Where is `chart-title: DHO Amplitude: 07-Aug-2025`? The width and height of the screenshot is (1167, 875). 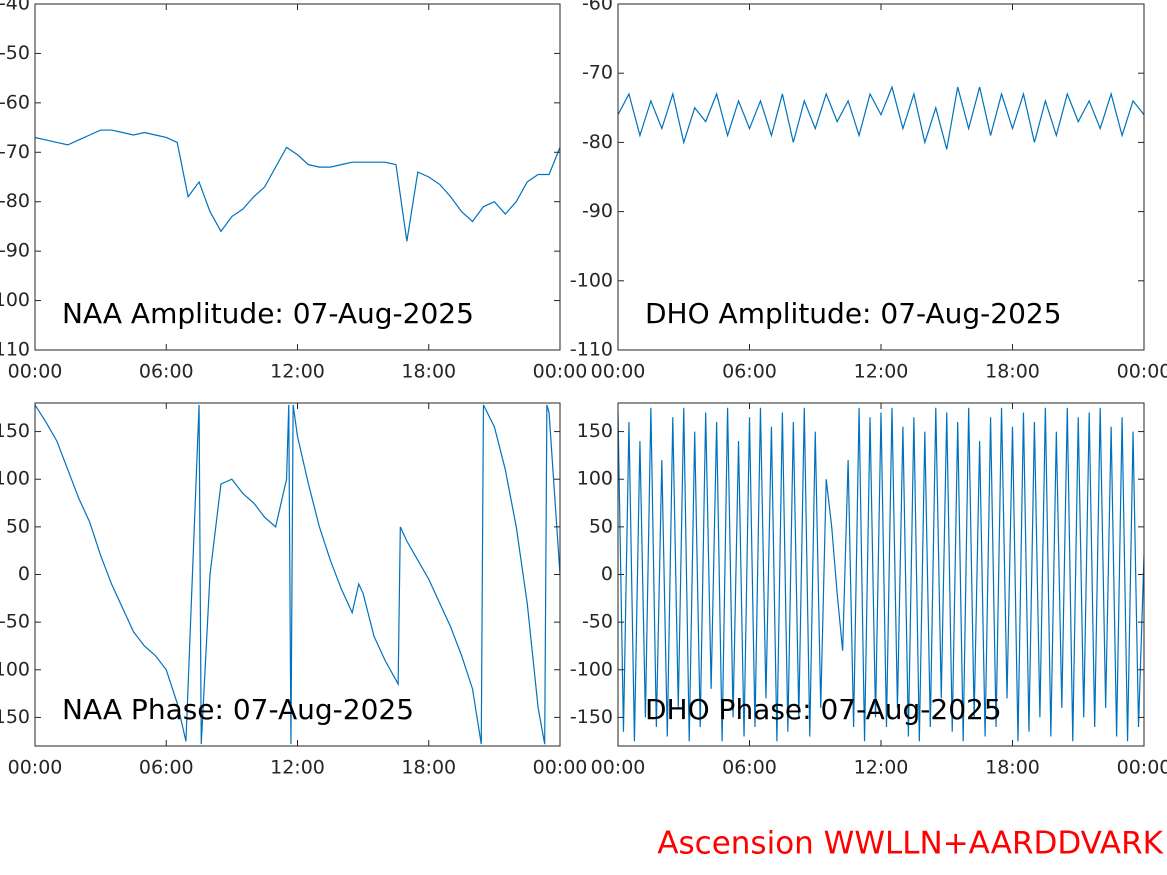 chart-title: DHO Amplitude: 07-Aug-2025 is located at coordinates (853, 313).